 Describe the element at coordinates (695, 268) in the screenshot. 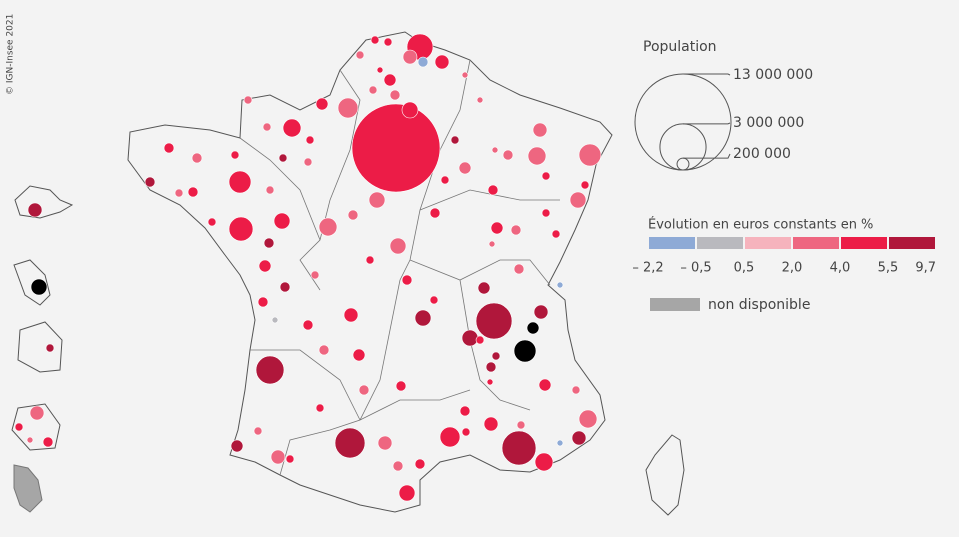

I see `break-label: – 0,5` at that location.